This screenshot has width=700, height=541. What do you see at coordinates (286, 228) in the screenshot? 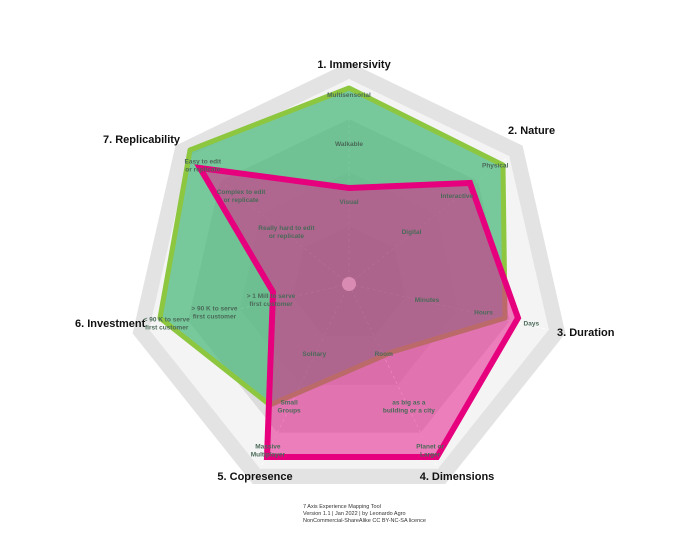
I see `level-line: Really hard to edit` at bounding box center [286, 228].